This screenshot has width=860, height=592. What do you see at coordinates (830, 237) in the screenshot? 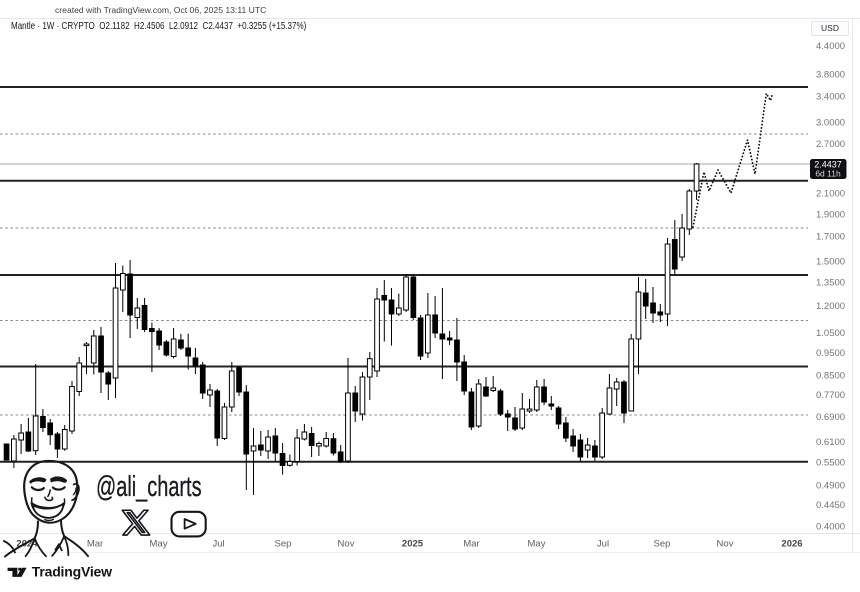
I see `svg-text: 1.7000` at bounding box center [830, 237].